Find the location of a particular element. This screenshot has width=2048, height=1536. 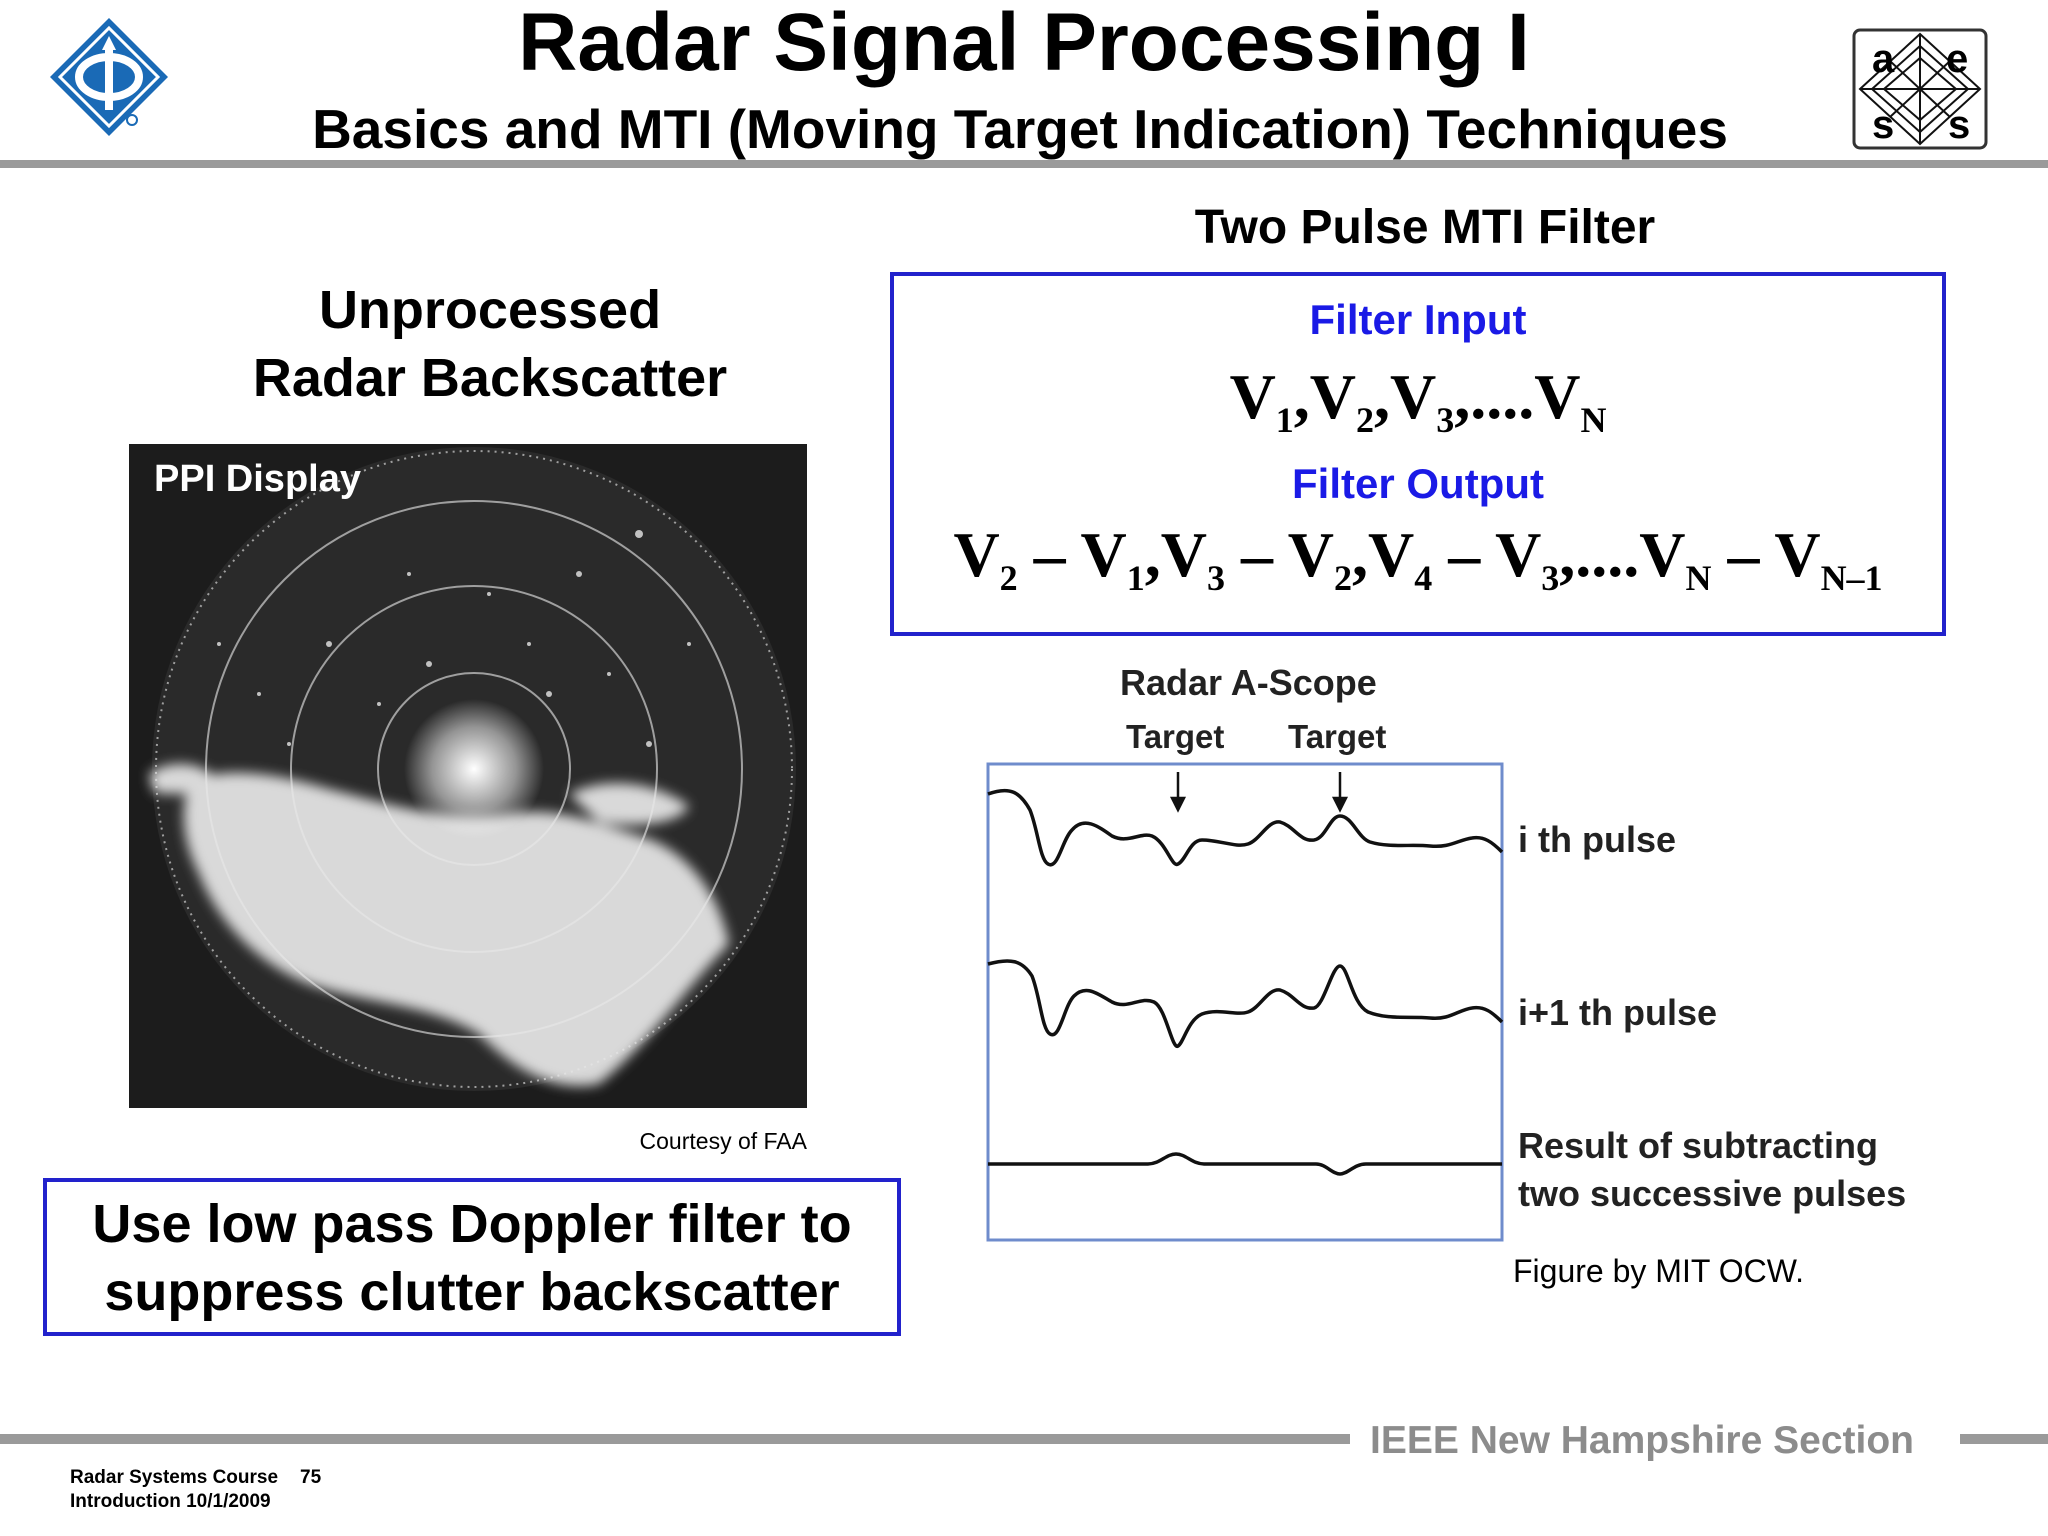

filter-box is located at coordinates (1418, 454).